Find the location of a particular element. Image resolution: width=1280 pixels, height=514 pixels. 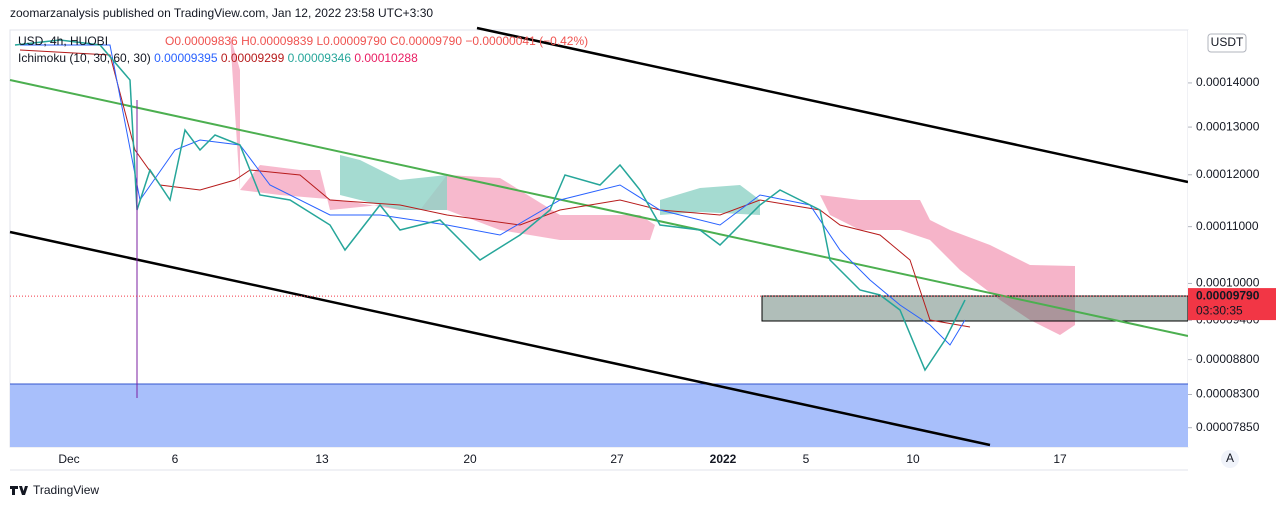

x-tick-label: Dec is located at coordinates (68, 459).